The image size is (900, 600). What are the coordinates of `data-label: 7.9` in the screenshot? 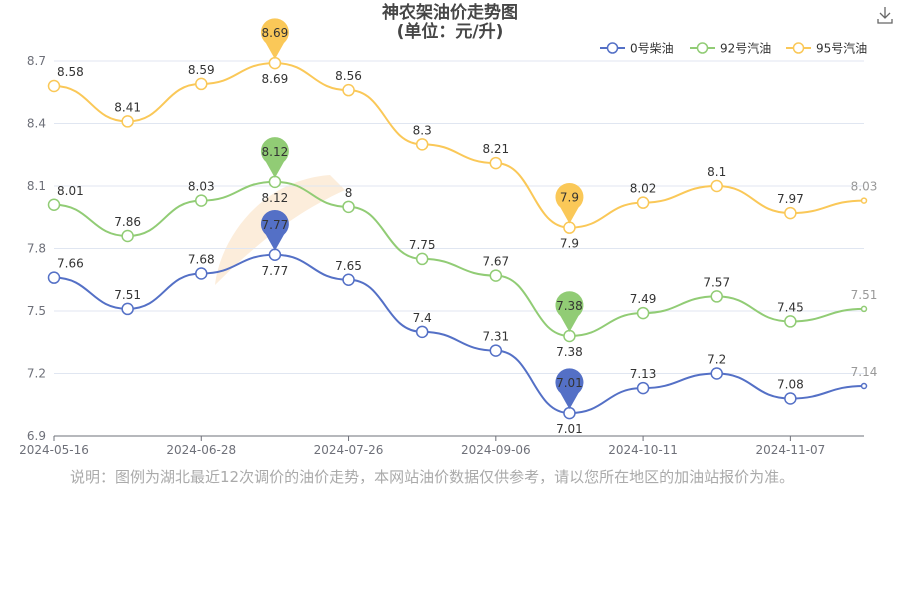 It's located at (569, 244).